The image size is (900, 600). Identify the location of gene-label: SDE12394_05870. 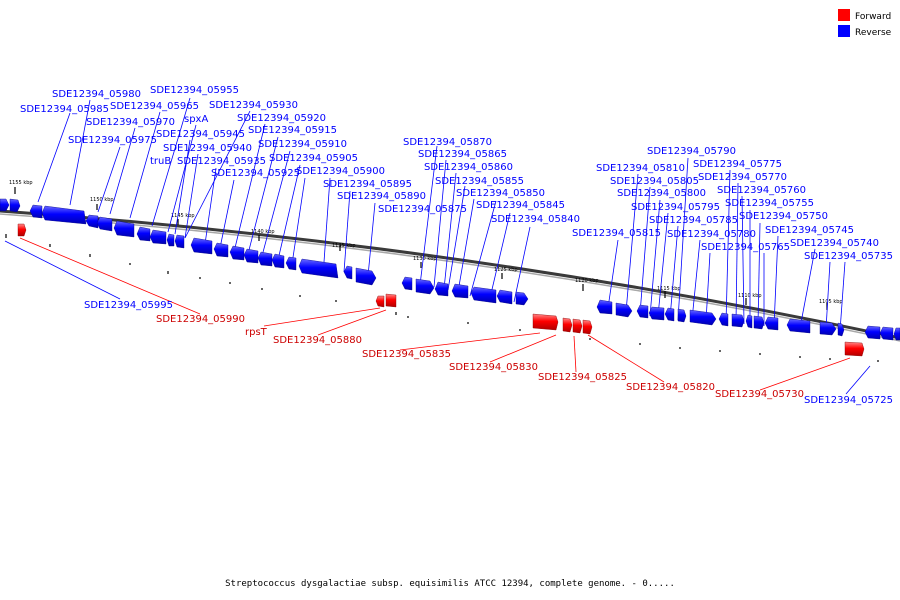
(447, 142).